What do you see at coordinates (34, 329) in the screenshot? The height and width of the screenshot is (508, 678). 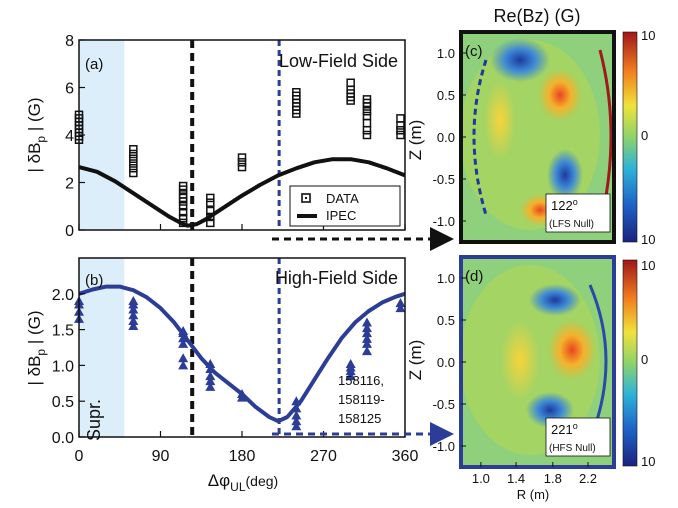 I see `ylabel-end-b: | (G)` at bounding box center [34, 329].